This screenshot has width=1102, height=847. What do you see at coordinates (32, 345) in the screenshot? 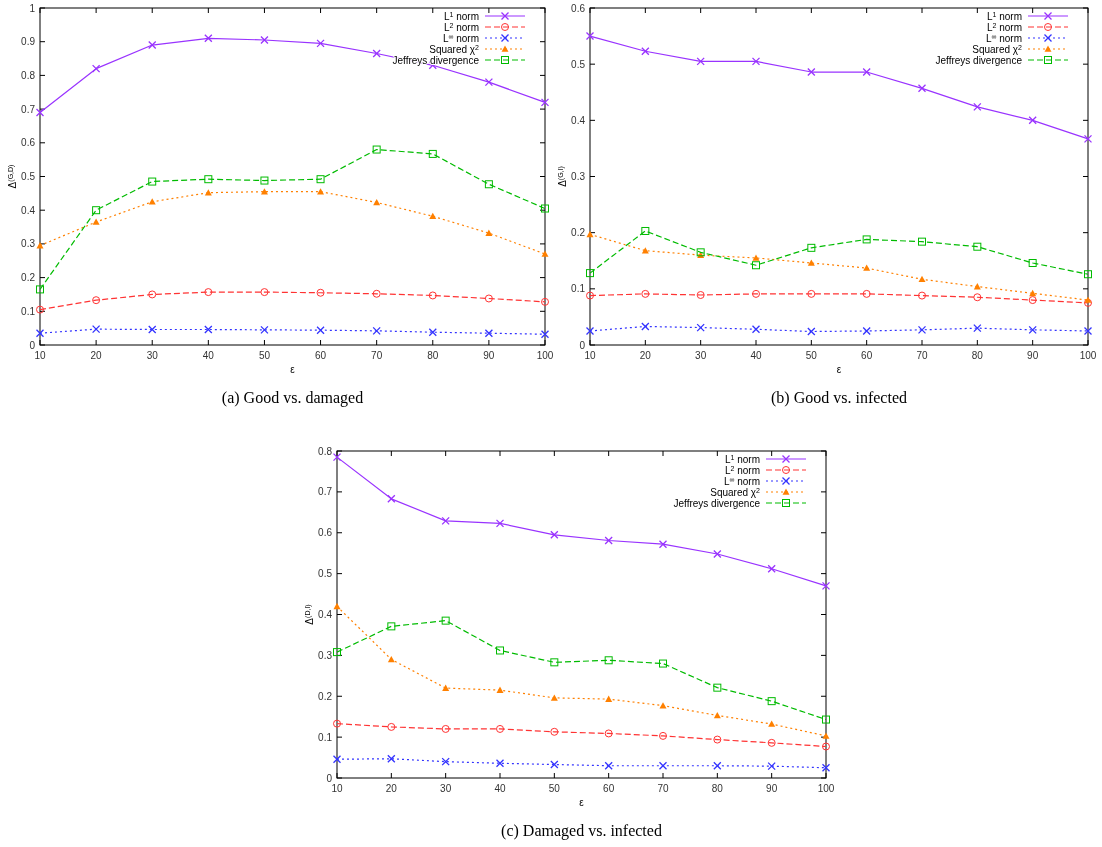
I see `y-tick-label: 0` at bounding box center [32, 345].